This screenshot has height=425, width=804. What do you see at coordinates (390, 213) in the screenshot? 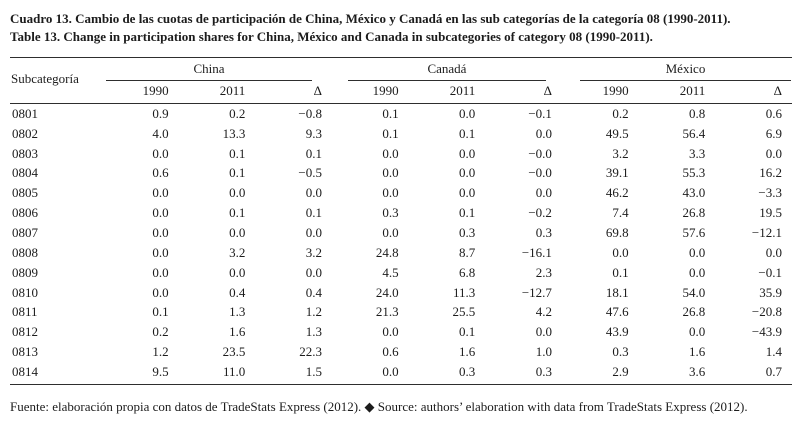
I see `value-cell: 0.3` at bounding box center [390, 213].